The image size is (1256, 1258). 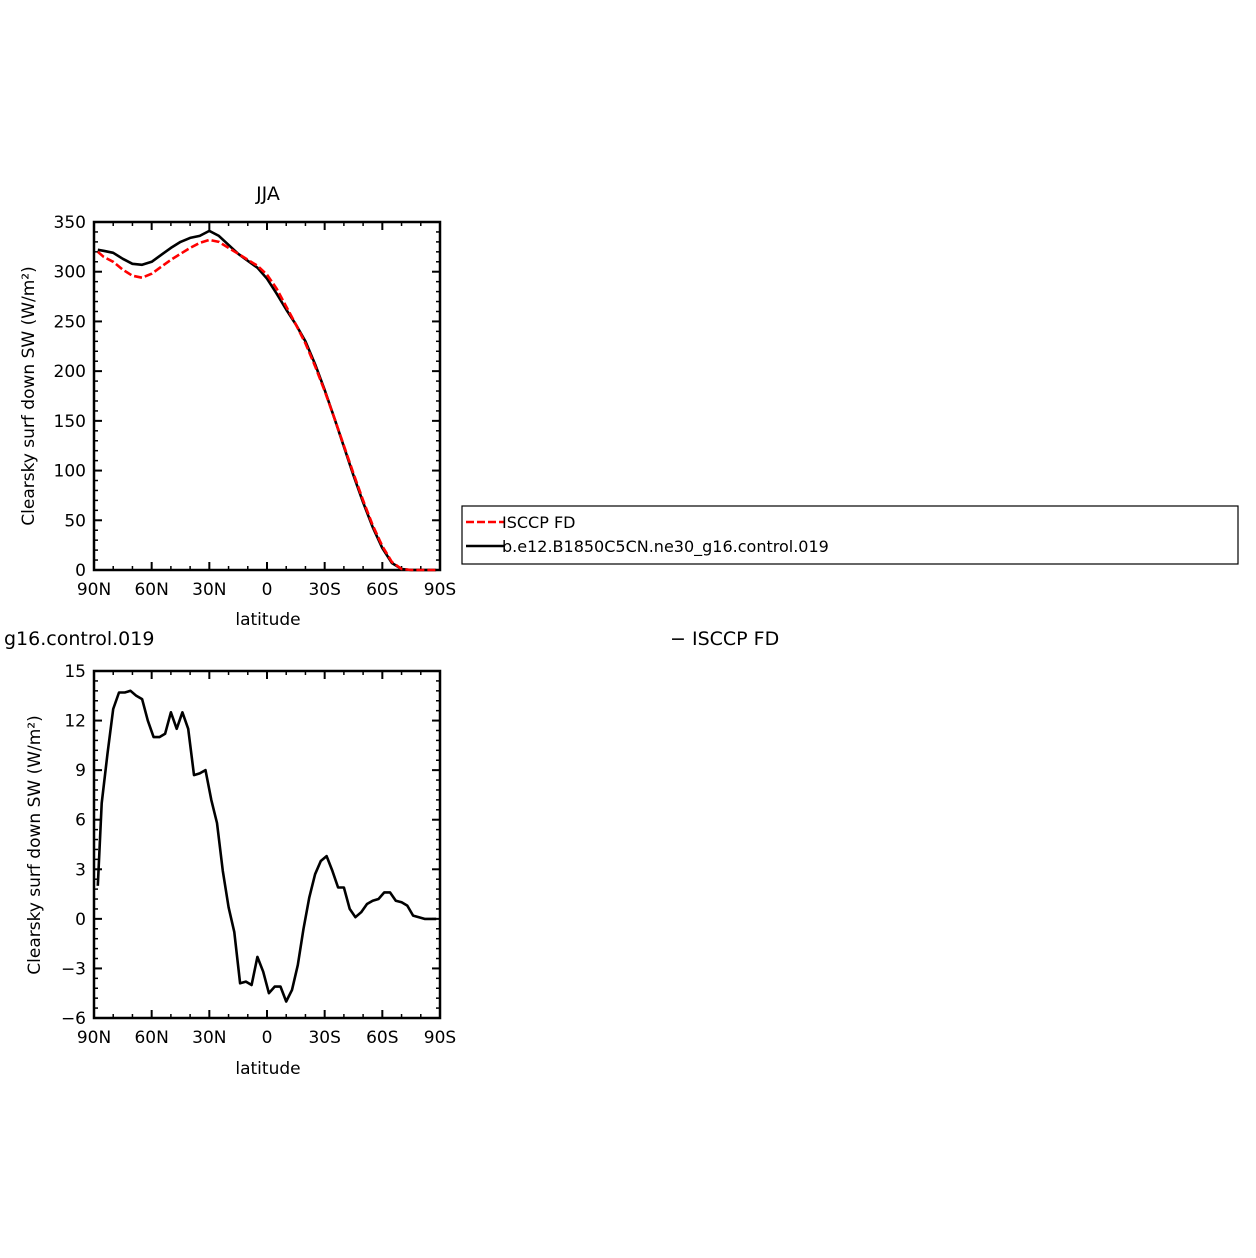 I want to click on bottom-axes: 90N 60N 30N 0 30S 60S 90S −6 −3 0 3 6 9 12 15, so click(x=258, y=855).